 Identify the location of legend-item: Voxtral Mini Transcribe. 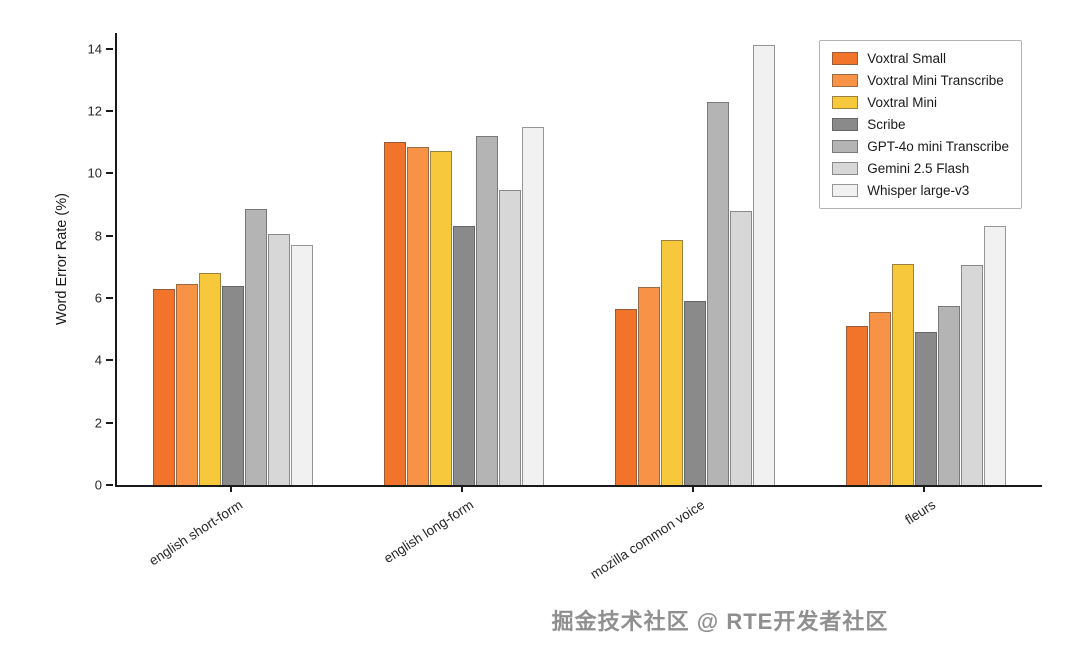
(920, 80).